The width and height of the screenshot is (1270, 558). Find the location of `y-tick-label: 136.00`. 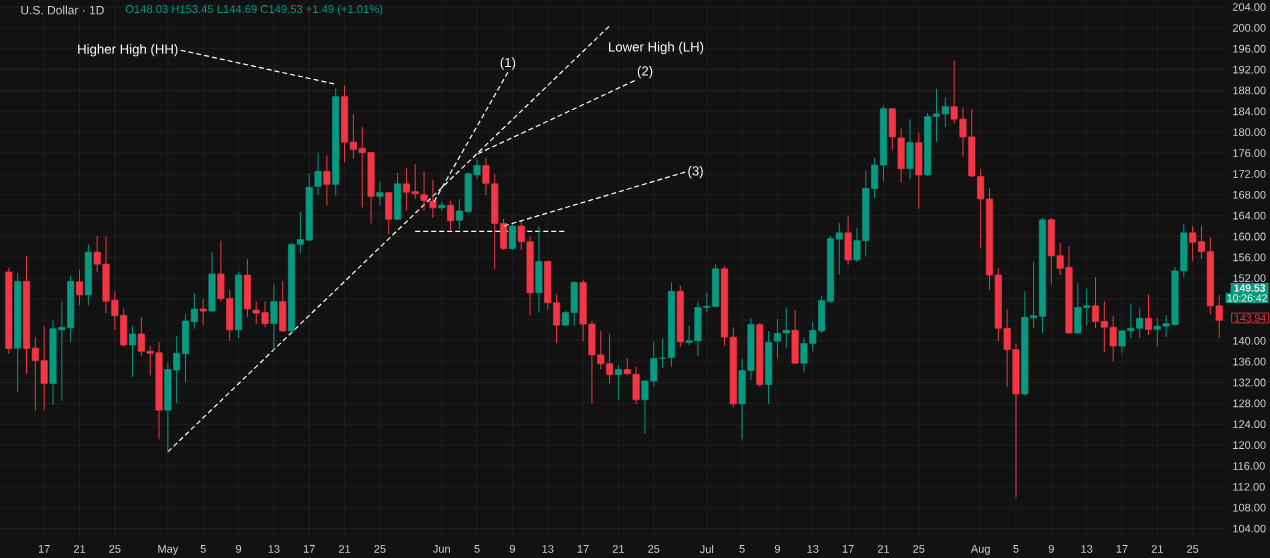

y-tick-label: 136.00 is located at coordinates (1249, 361).